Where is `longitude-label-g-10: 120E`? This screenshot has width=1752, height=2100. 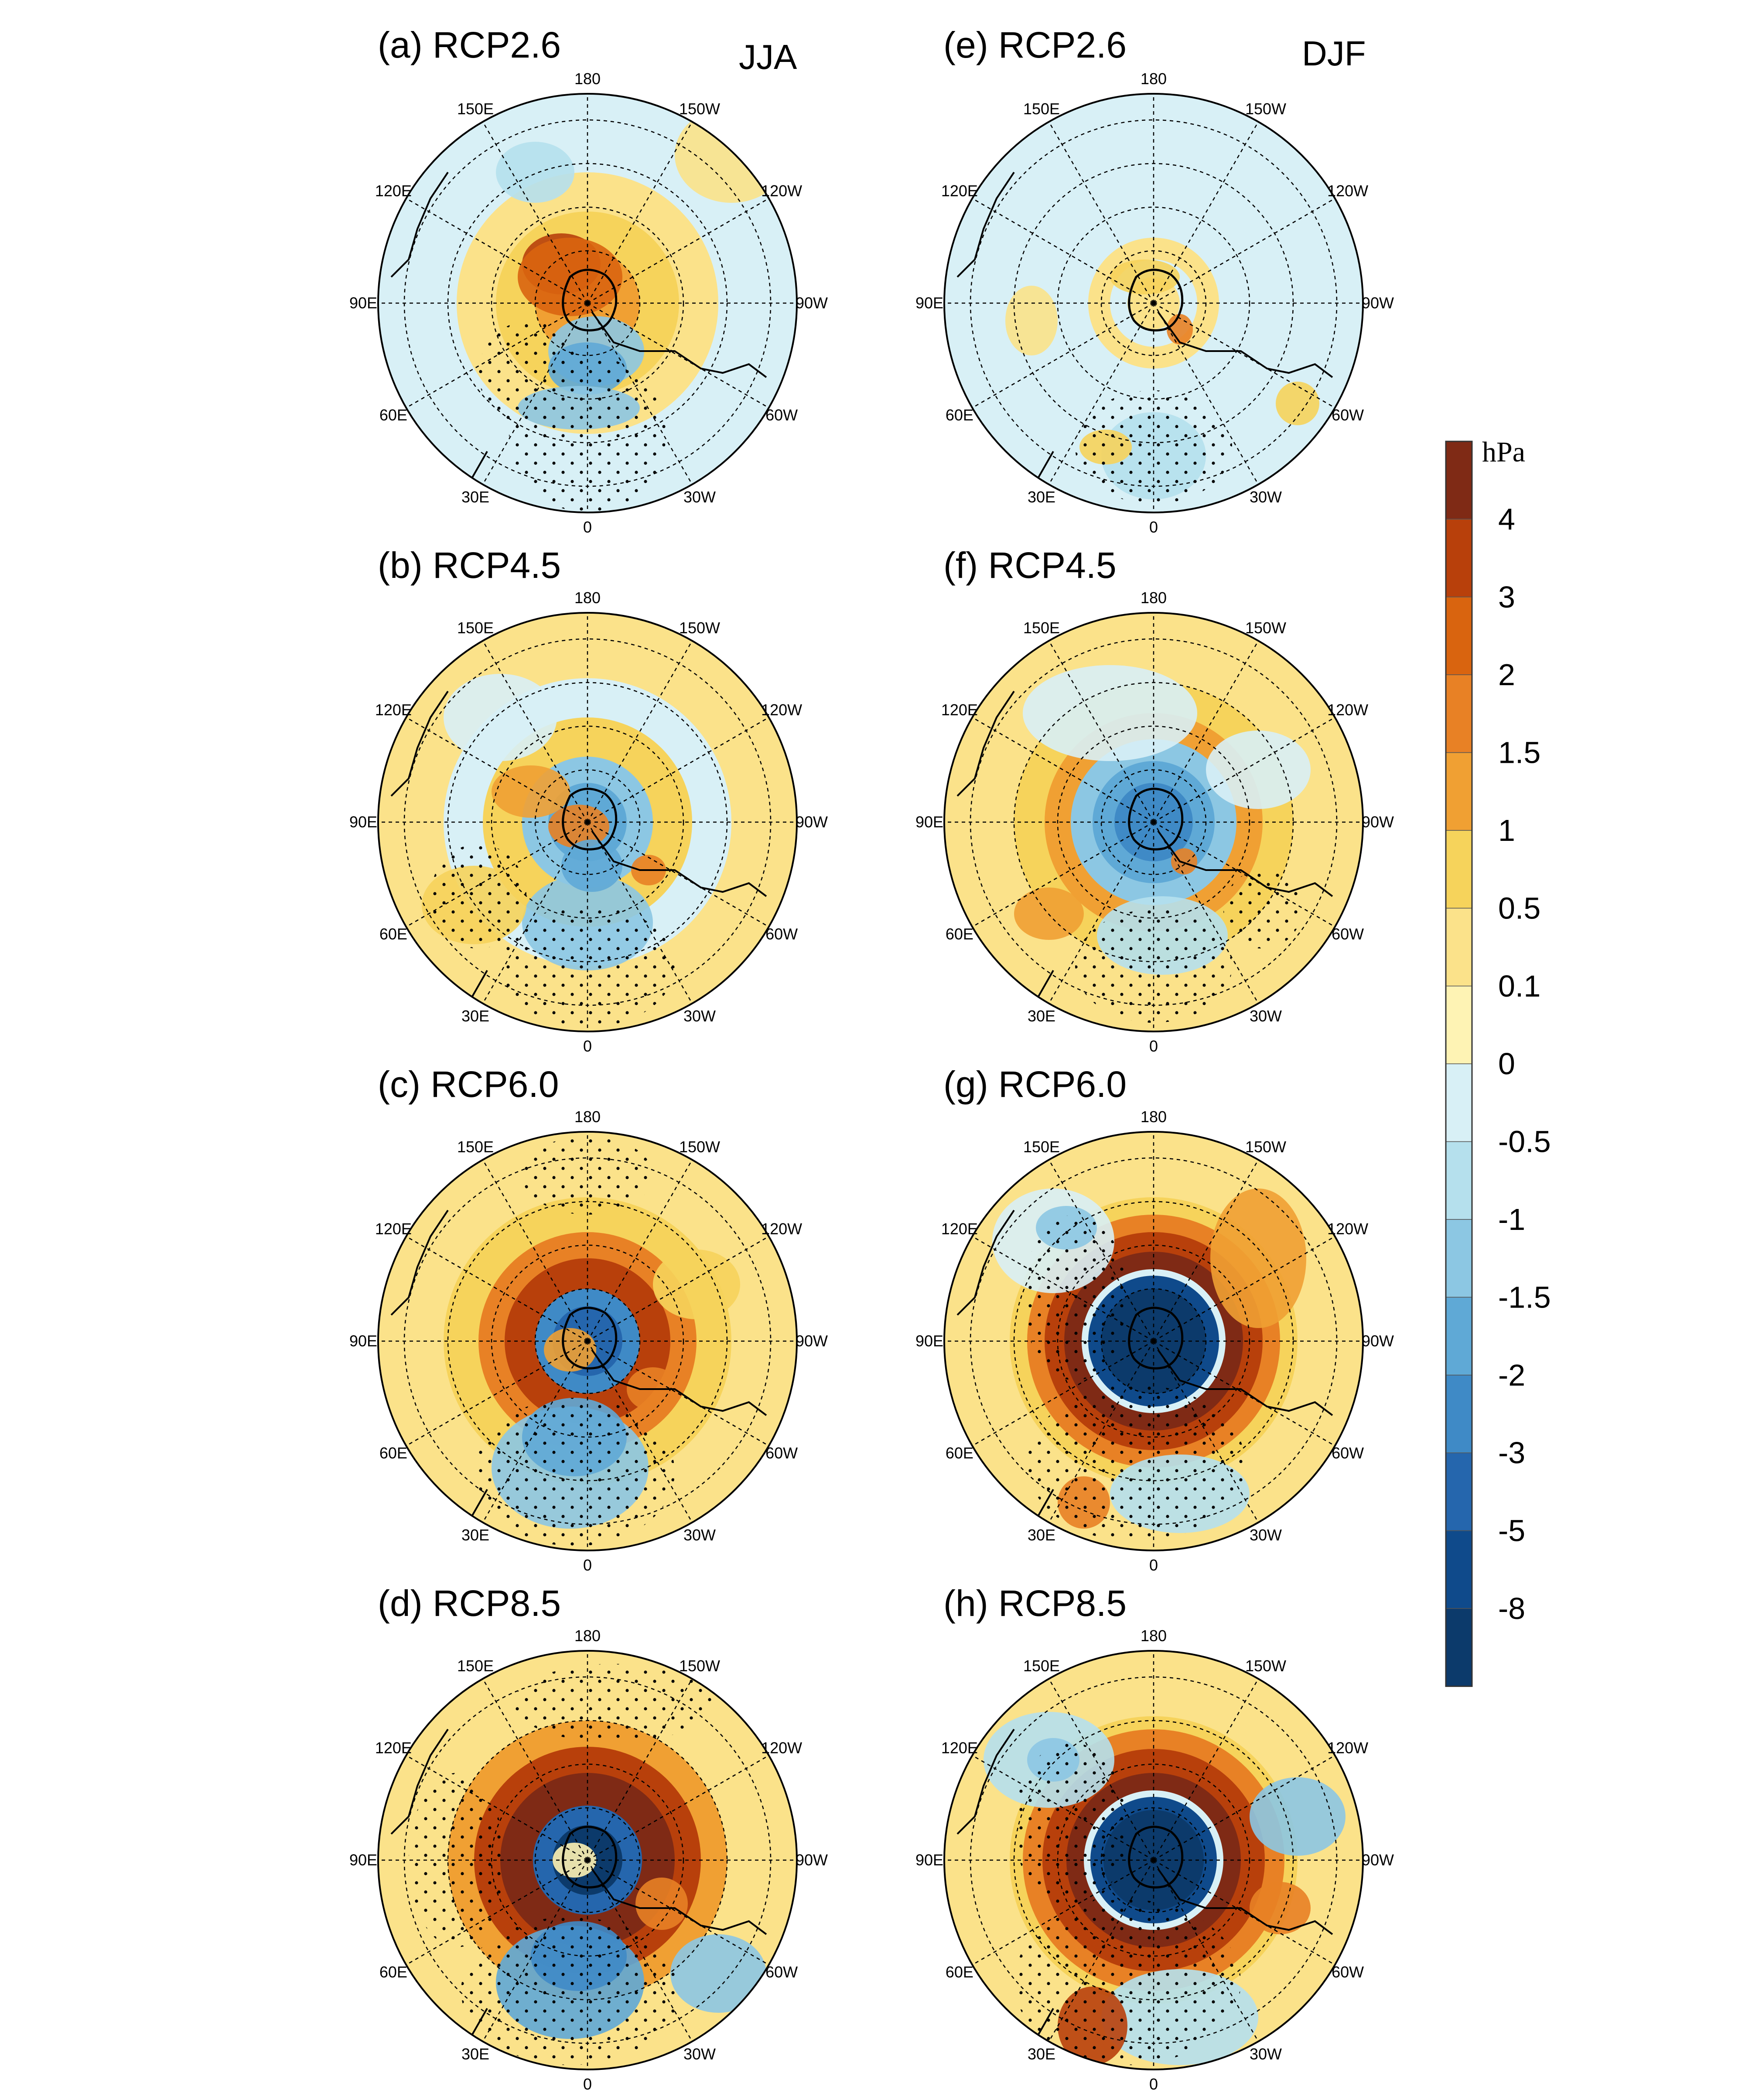 longitude-label-g-10: 120E is located at coordinates (960, 1229).